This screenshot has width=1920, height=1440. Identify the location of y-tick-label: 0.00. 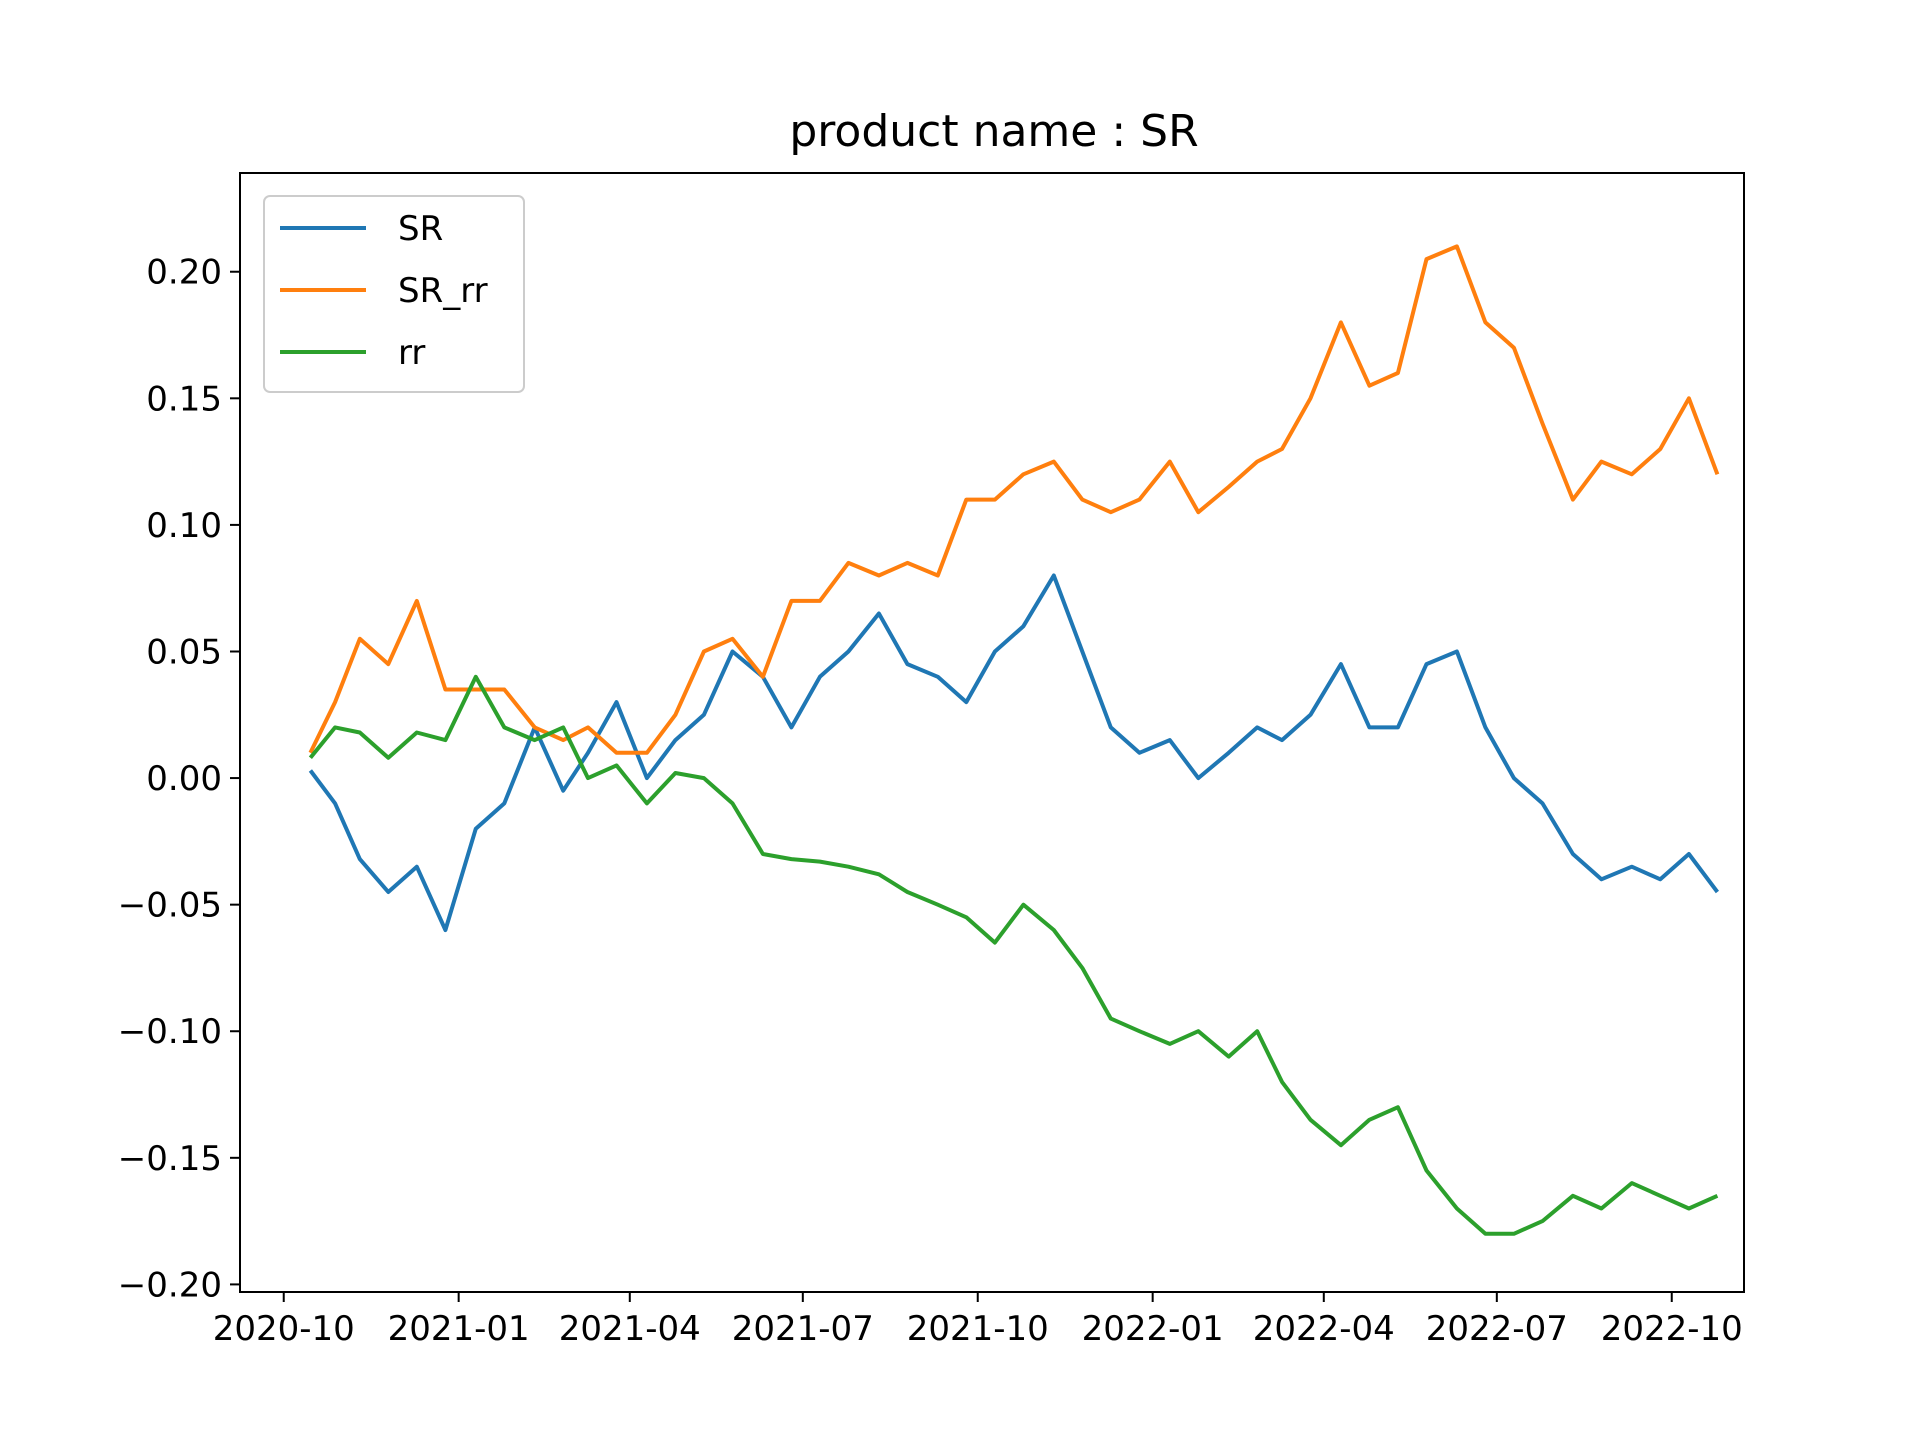
(184, 779).